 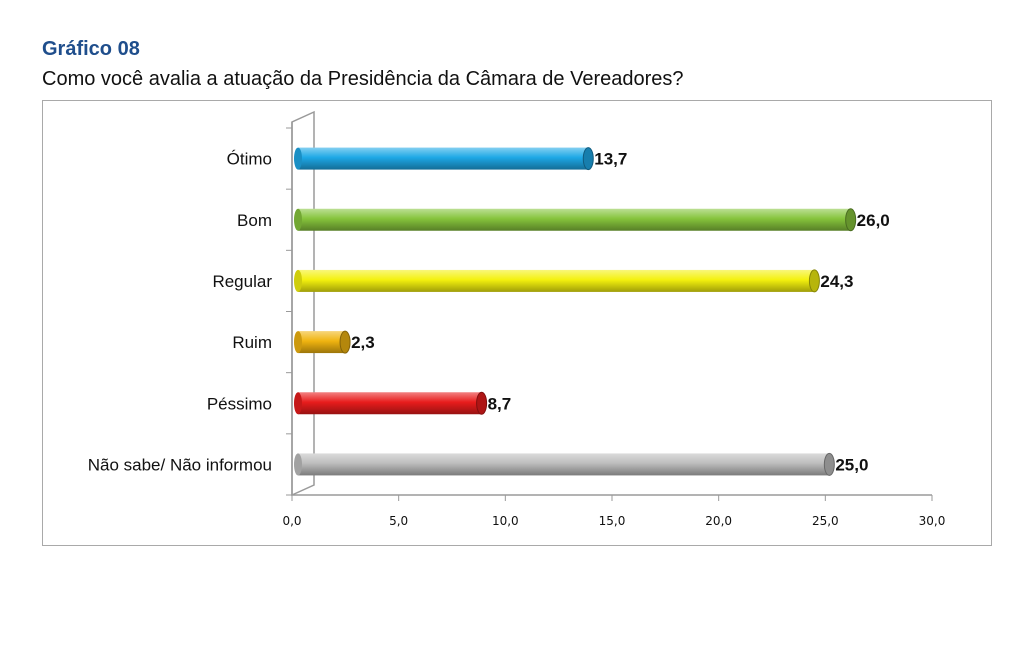 What do you see at coordinates (612, 521) in the screenshot?
I see `x-tick-label: 15,0` at bounding box center [612, 521].